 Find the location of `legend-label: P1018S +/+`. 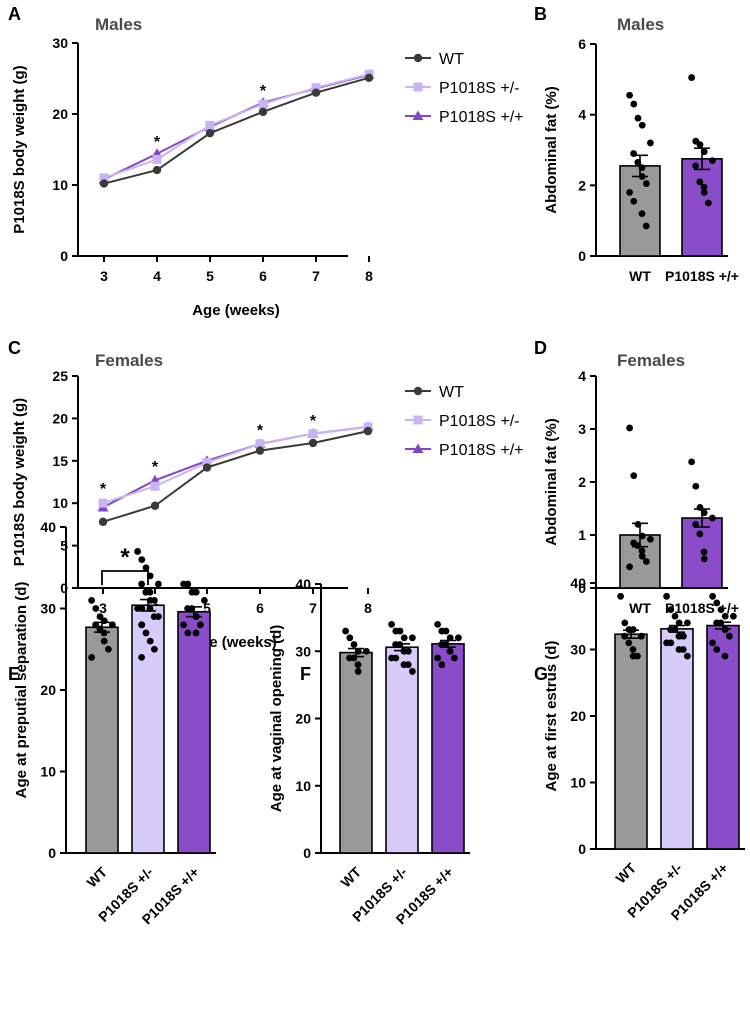

legend-label: P1018S +/+ is located at coordinates (481, 450).